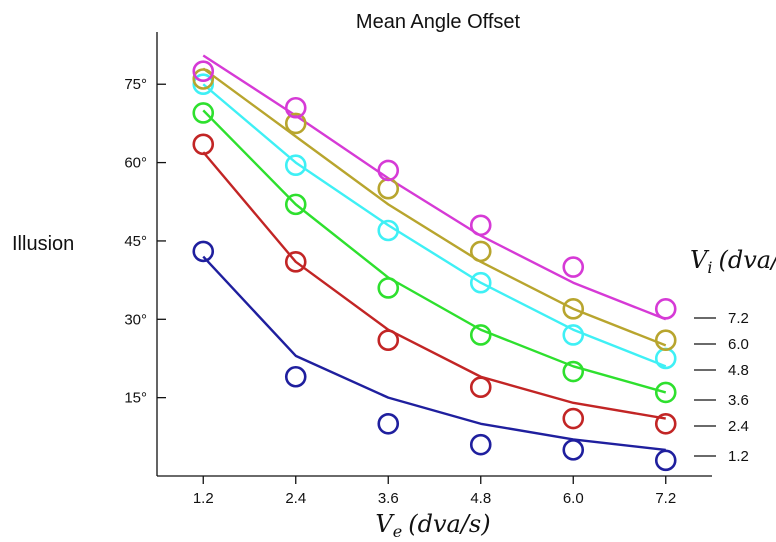  Describe the element at coordinates (135, 319) in the screenshot. I see `y-tick-label: 30°` at that location.